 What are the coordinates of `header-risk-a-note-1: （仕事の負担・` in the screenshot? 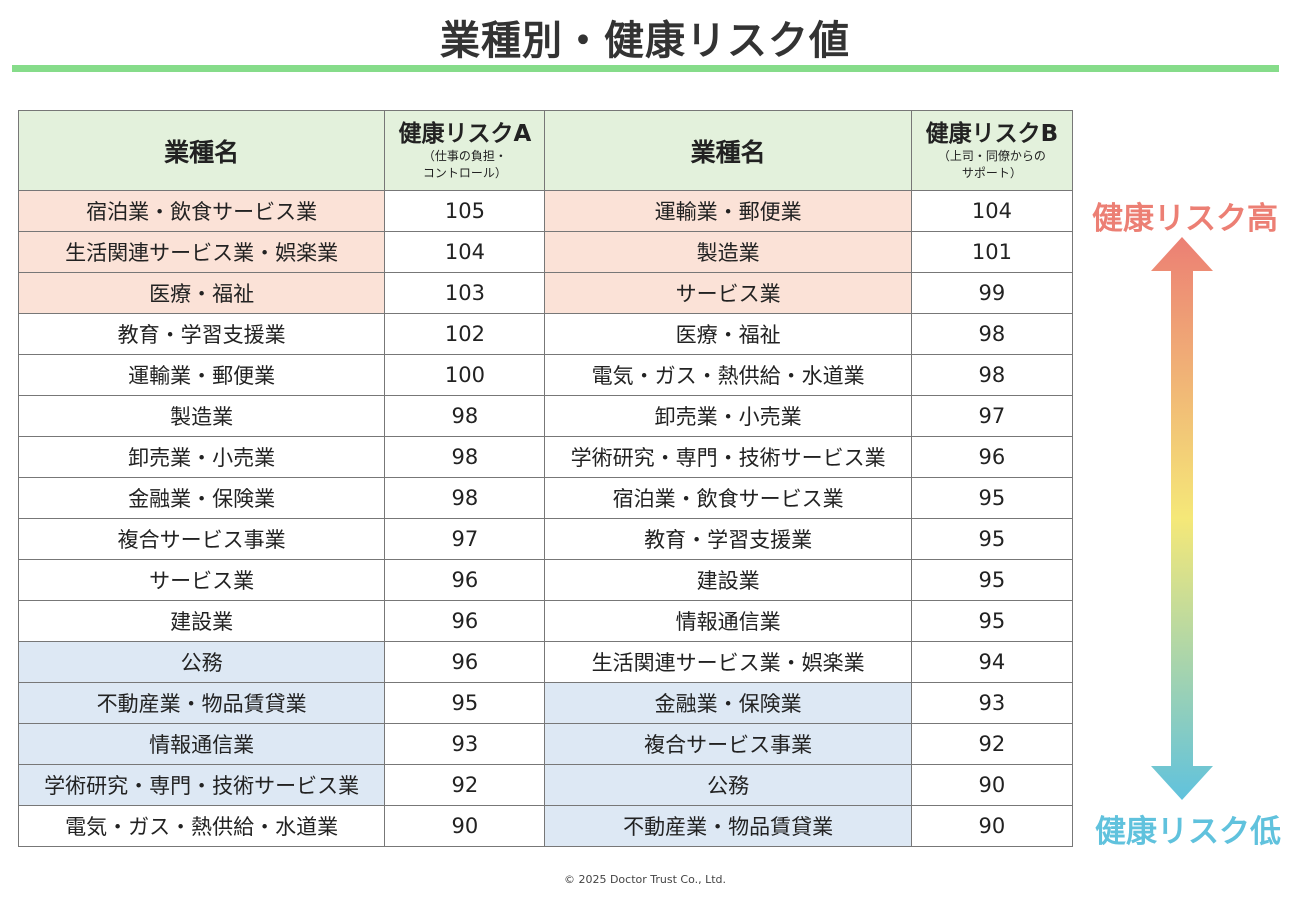 It's located at (464, 155).